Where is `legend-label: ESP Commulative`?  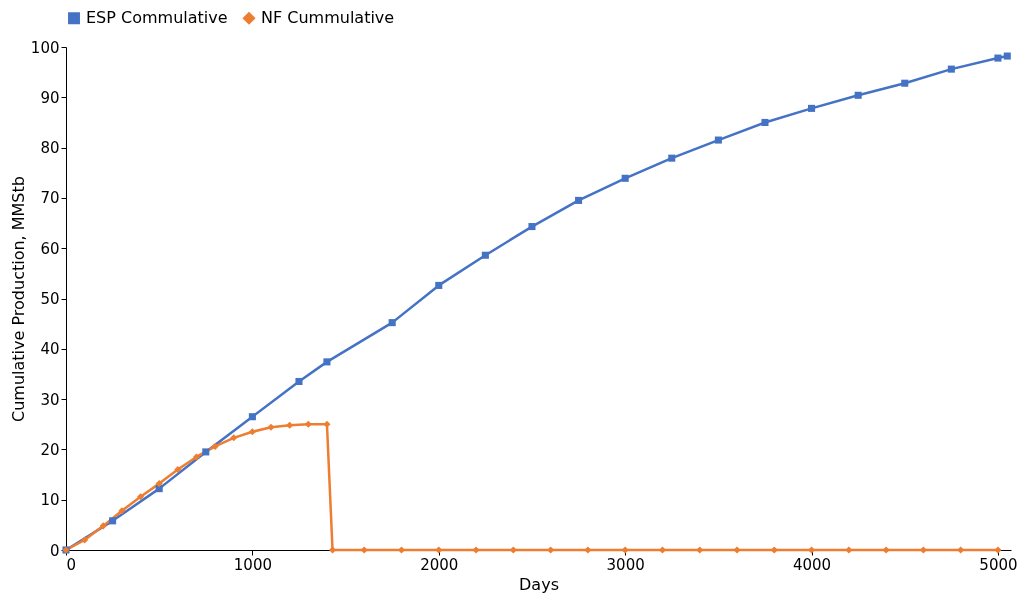
legend-label: ESP Commulative is located at coordinates (157, 18).